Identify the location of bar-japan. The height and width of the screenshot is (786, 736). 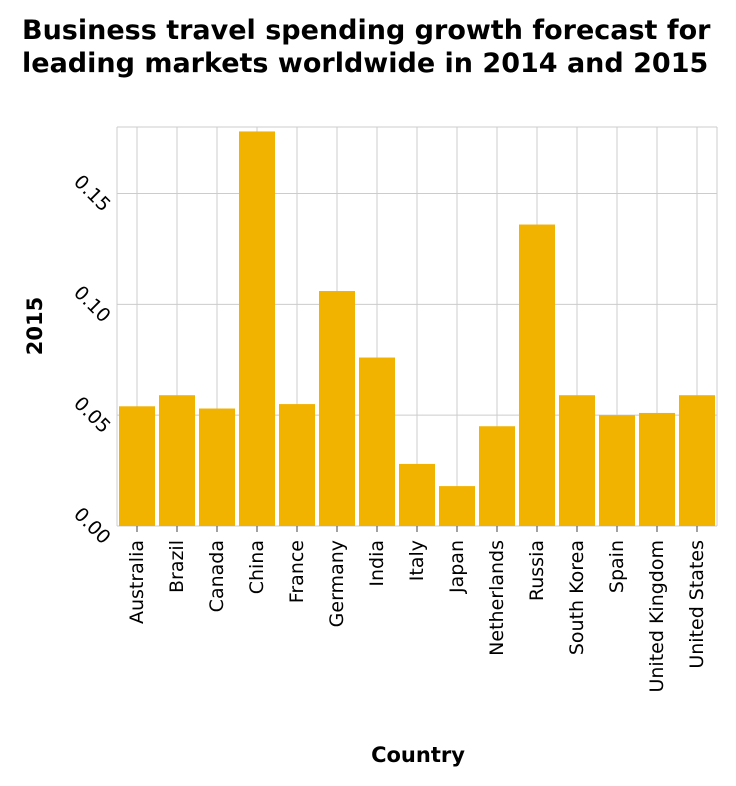
(457, 506).